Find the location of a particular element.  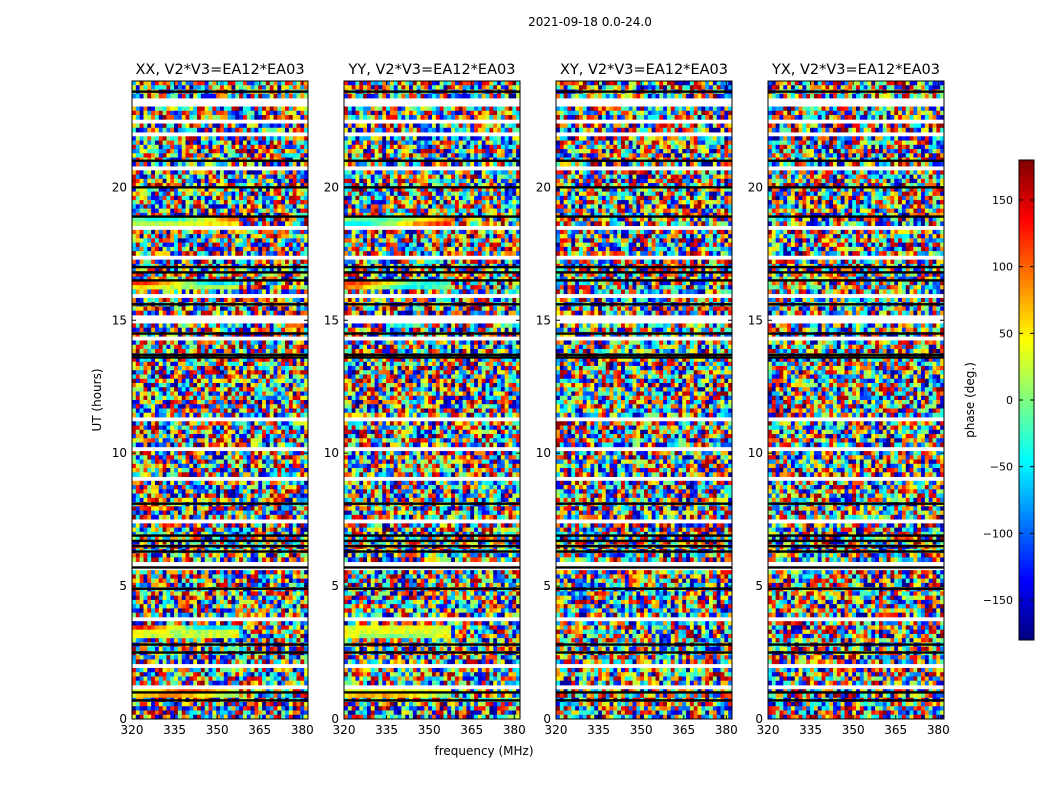

colorbar-tick-label: 50 is located at coordinates (1006, 333).